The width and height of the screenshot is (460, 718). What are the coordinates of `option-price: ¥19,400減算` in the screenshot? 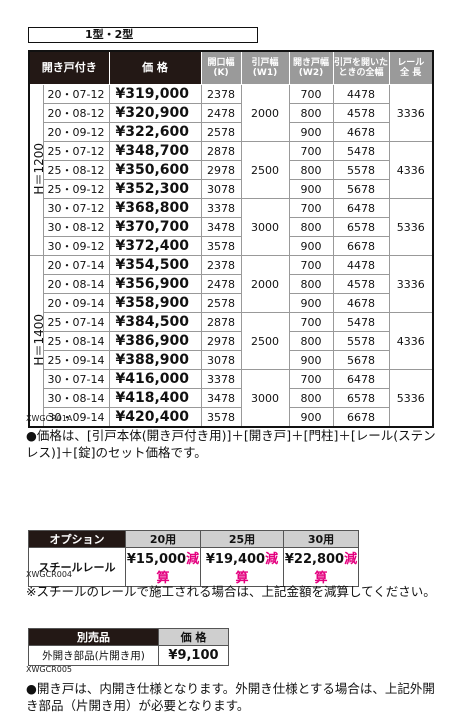 It's located at (242, 567).